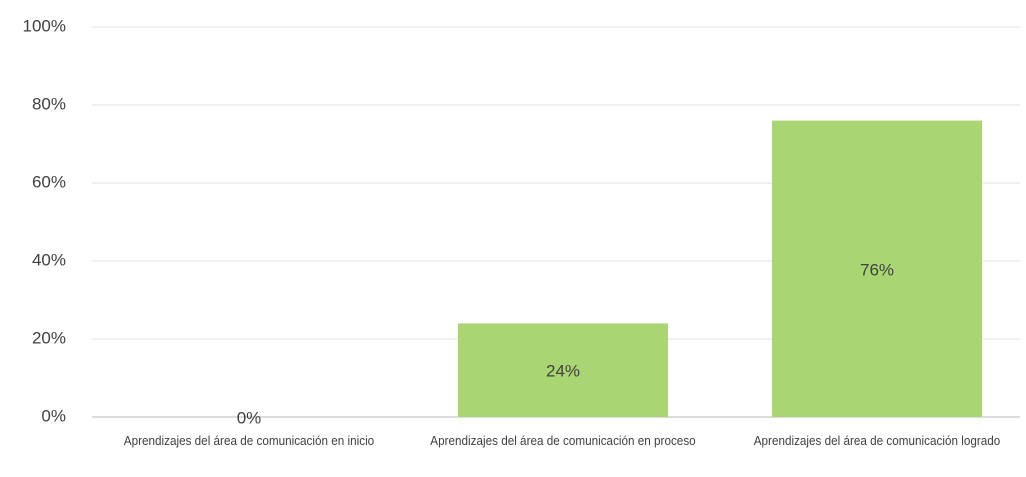 This screenshot has height=477, width=1026. I want to click on data-label: 24%, so click(563, 371).